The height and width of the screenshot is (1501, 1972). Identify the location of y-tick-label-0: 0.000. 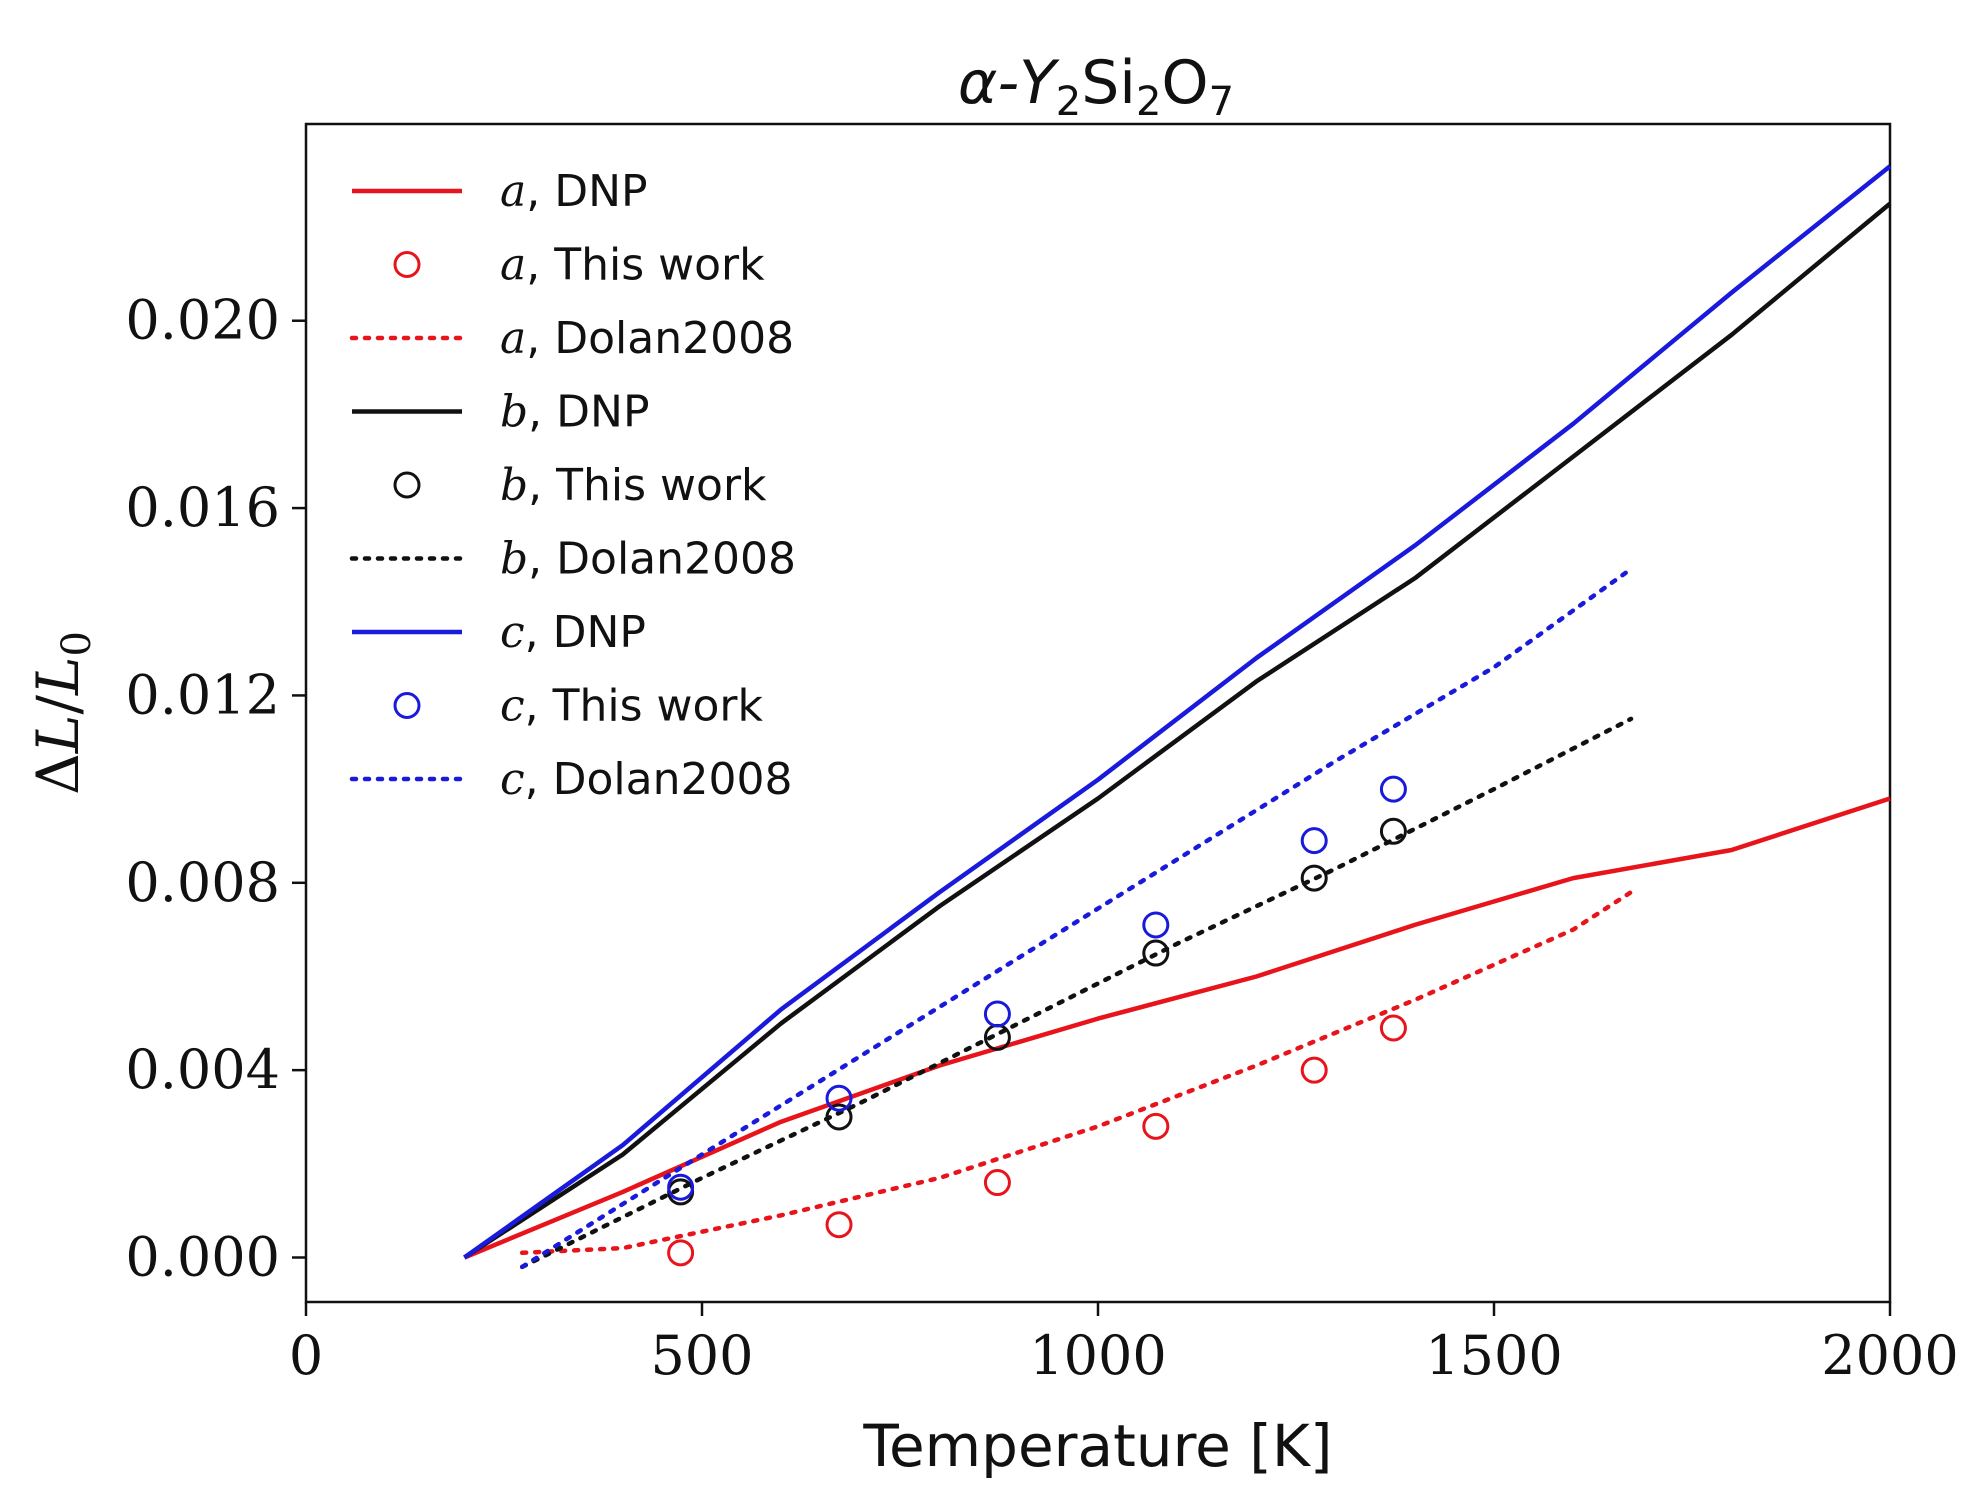
(202, 1257).